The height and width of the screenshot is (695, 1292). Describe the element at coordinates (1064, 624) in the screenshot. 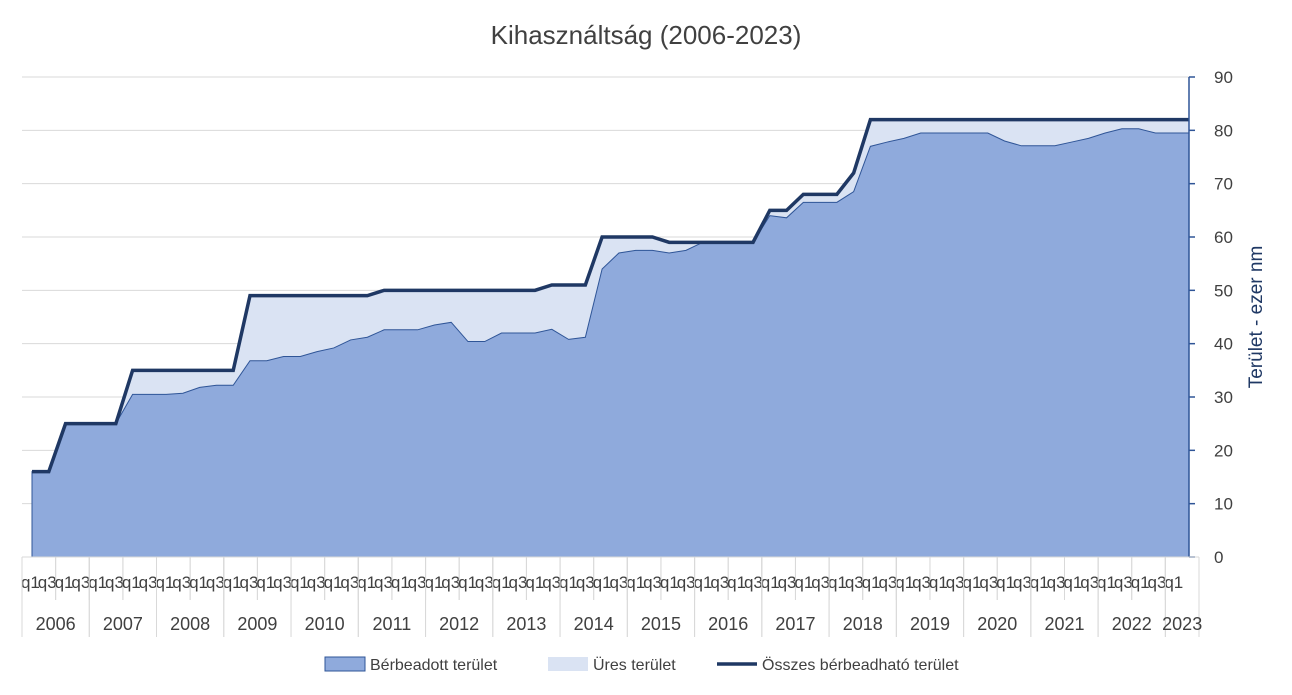

I see `x-year-label-2021: 2021` at that location.